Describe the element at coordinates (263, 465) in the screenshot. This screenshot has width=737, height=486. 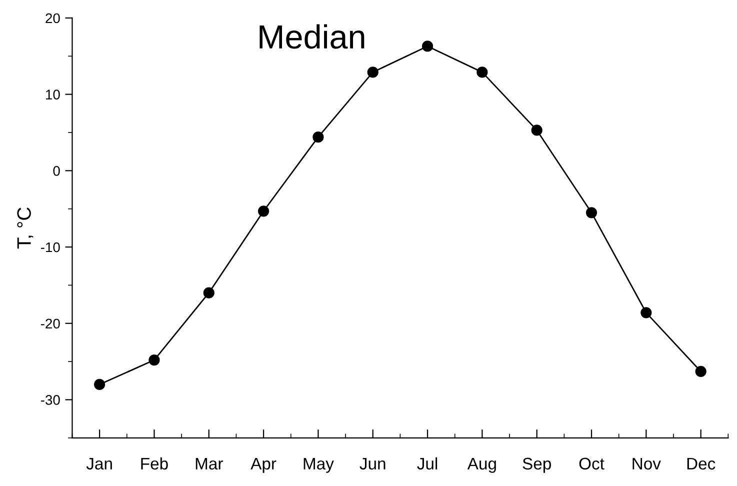
I see `x-tick-label: Apr` at that location.